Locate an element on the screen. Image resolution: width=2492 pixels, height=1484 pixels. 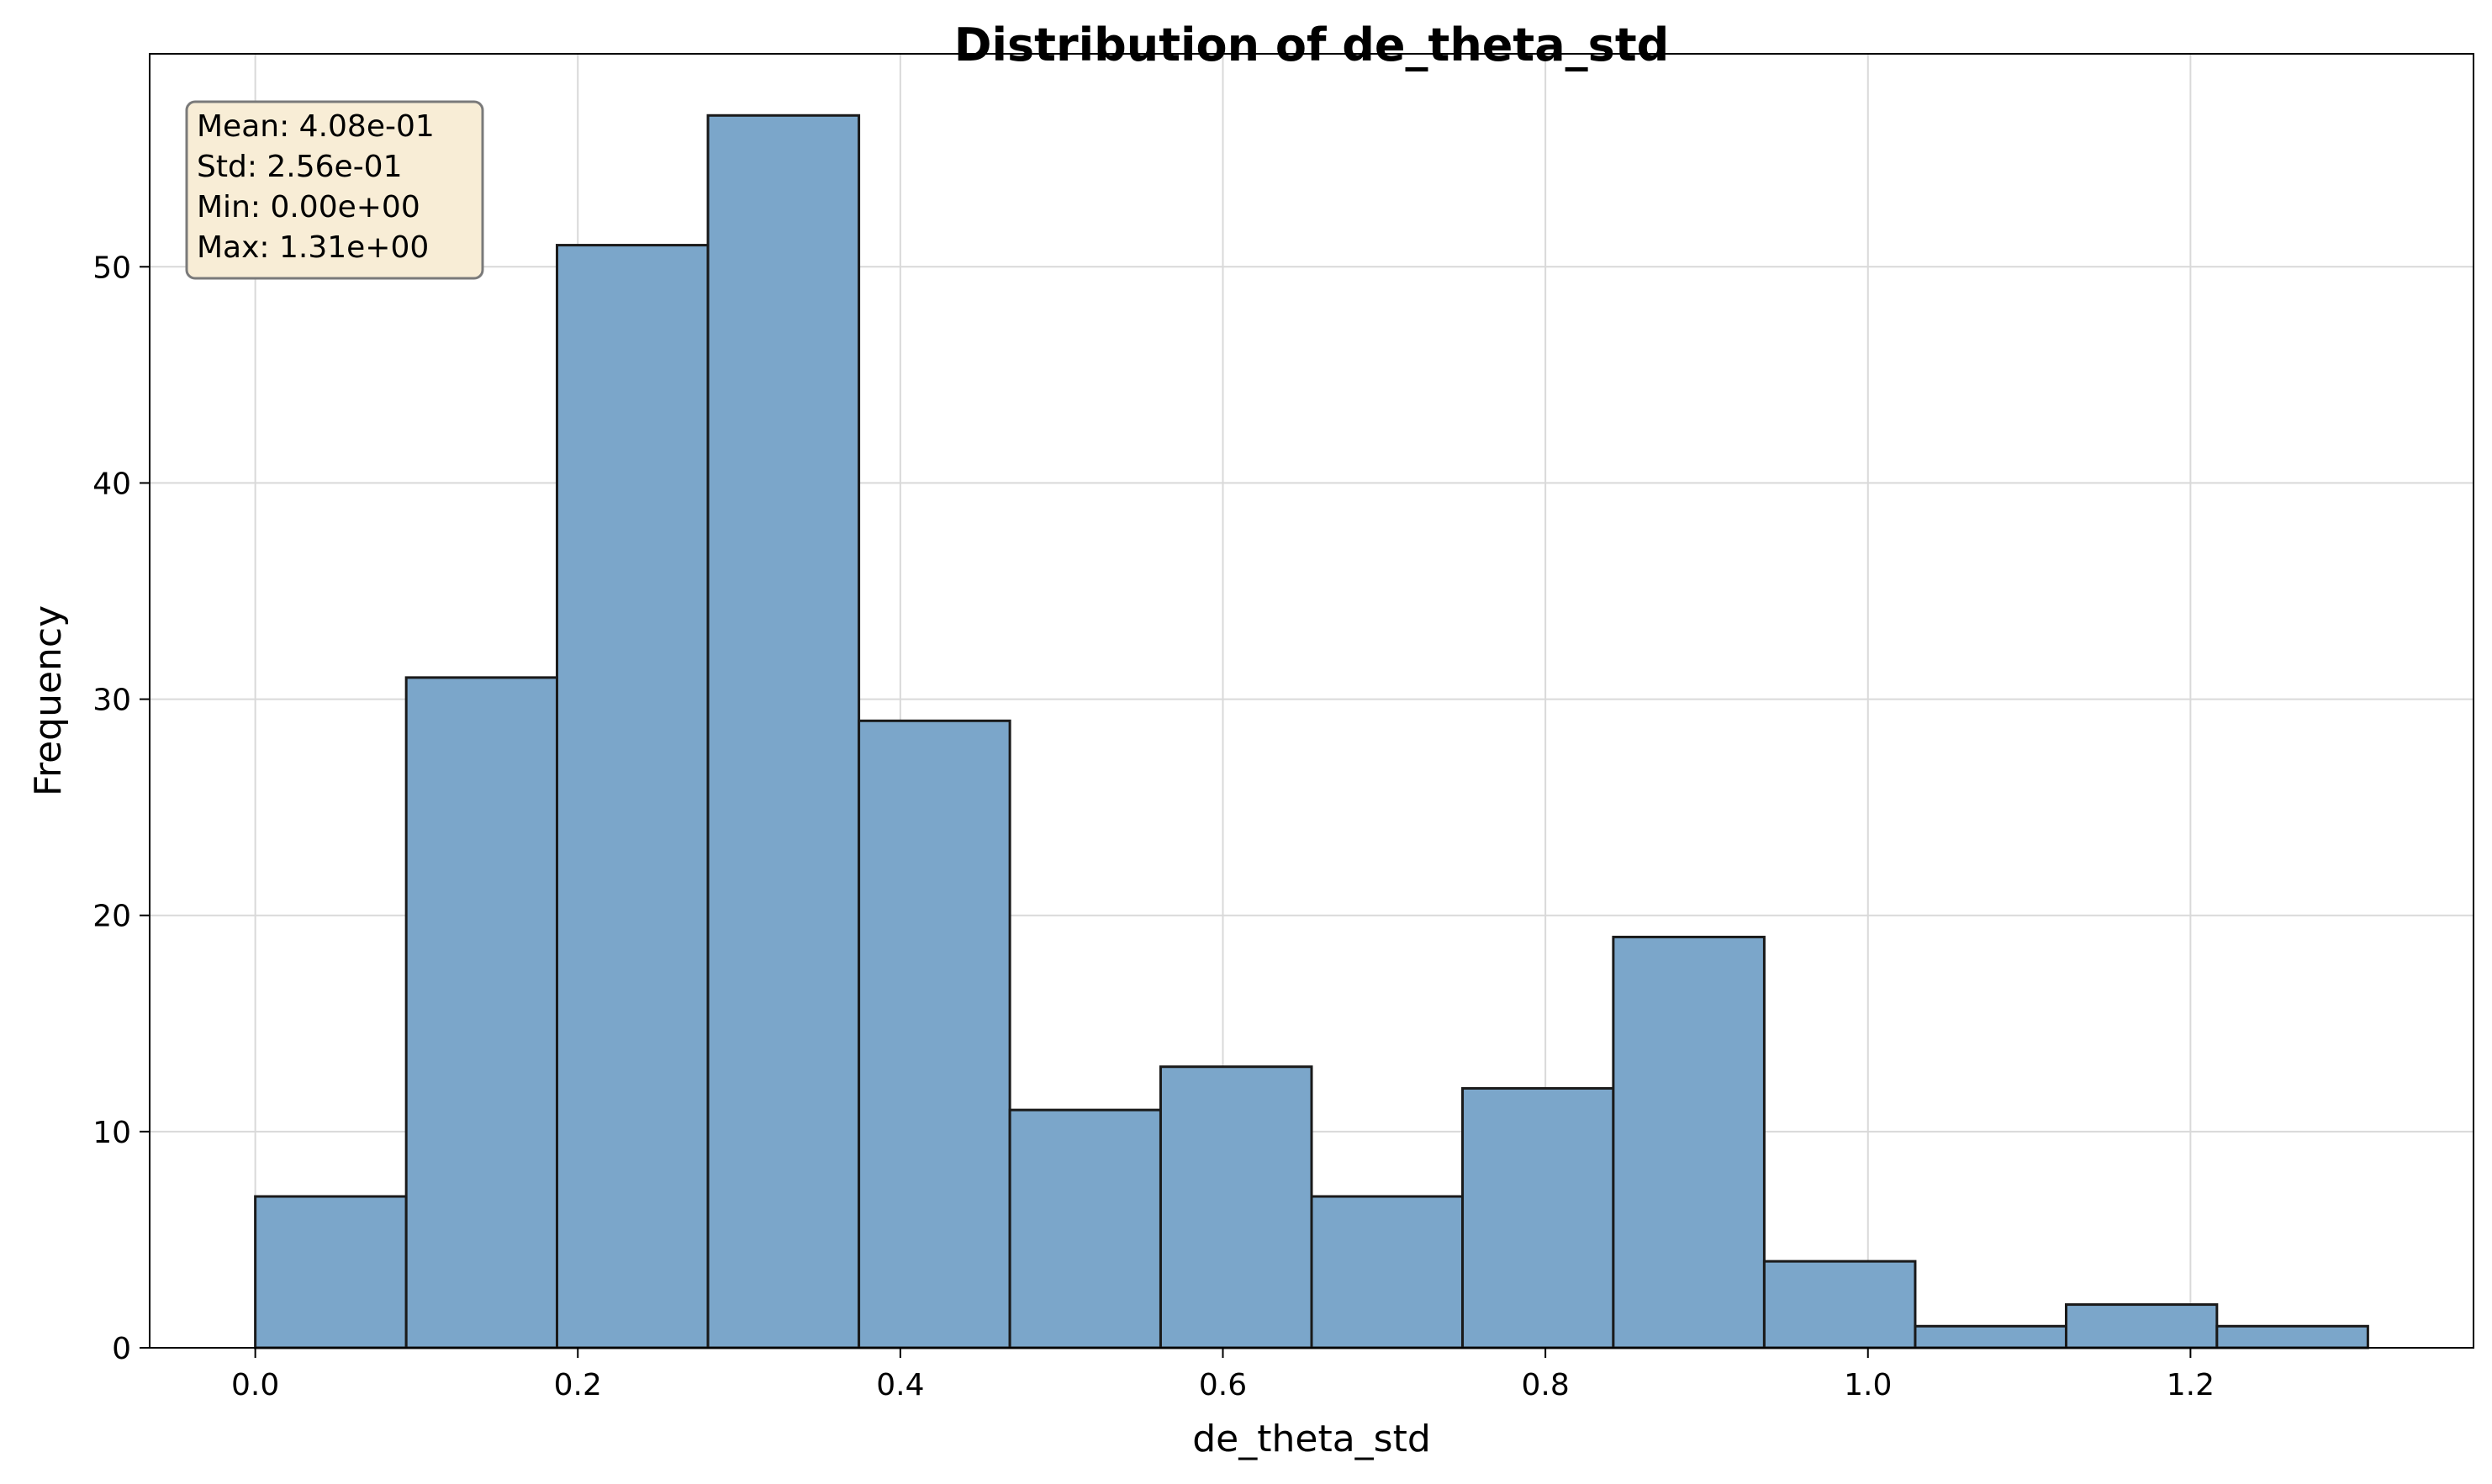
x-tick-label: 0.0 is located at coordinates (255, 1385).